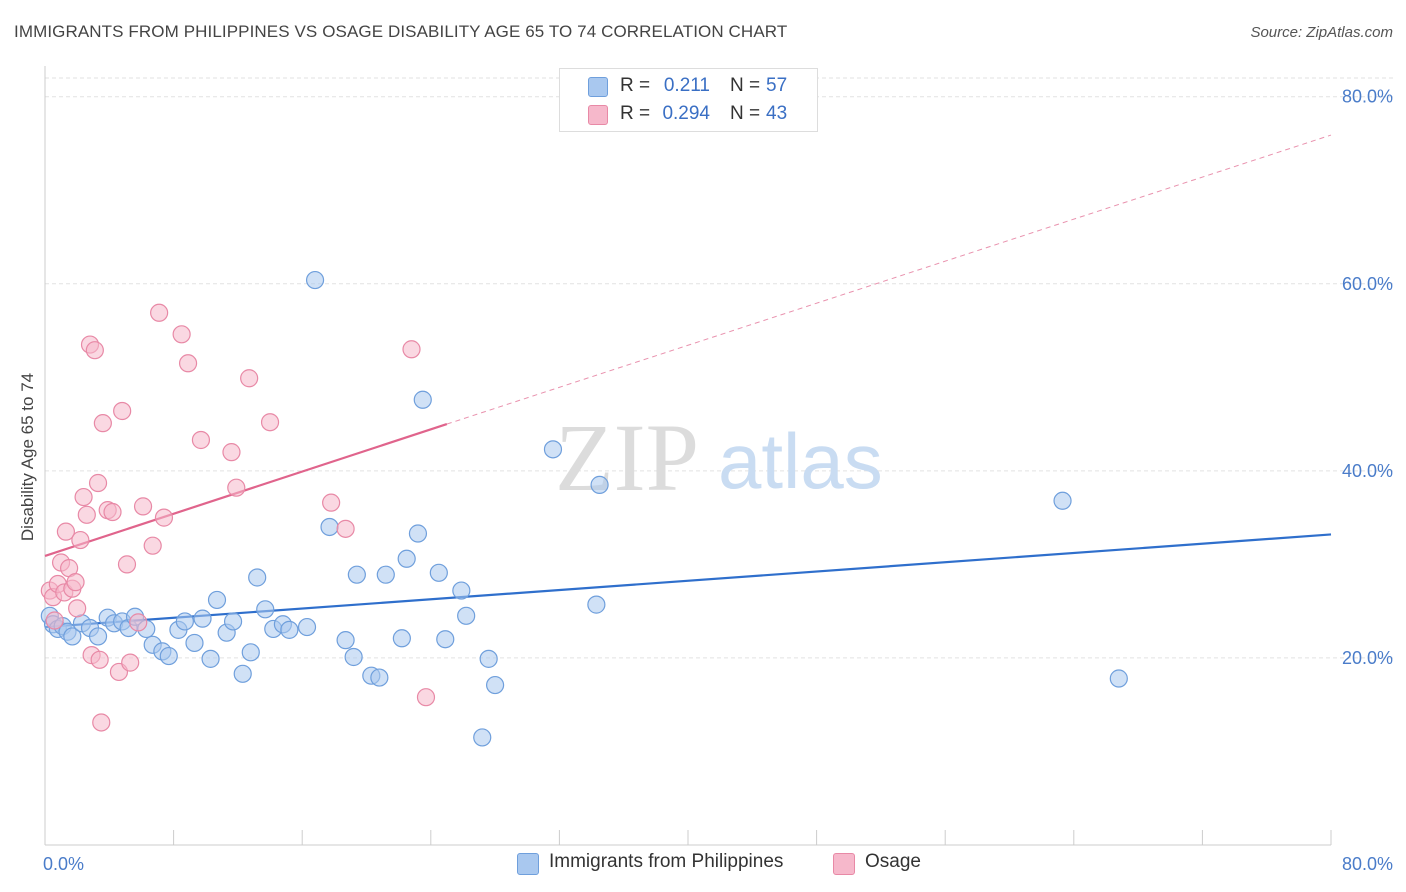  I want to click on correlation-legend: R = 0.211 N = 57 R = 0.294 N = 43, so click(688, 100).